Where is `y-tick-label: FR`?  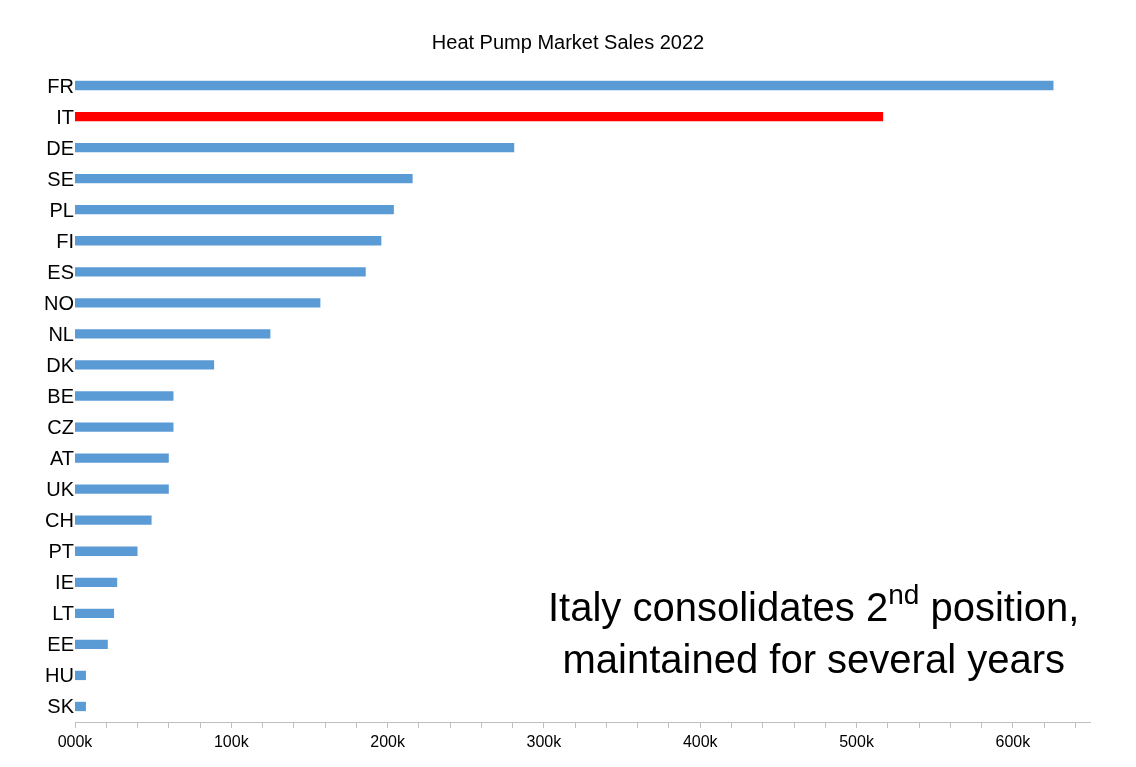 y-tick-label: FR is located at coordinates (60, 85).